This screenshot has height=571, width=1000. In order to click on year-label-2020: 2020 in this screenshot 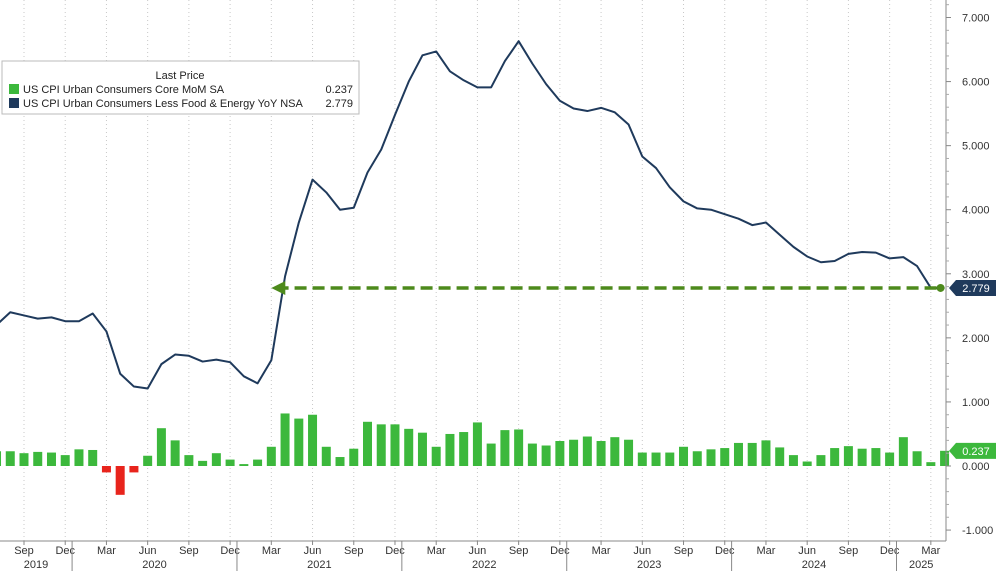, I will do `click(154, 565)`.